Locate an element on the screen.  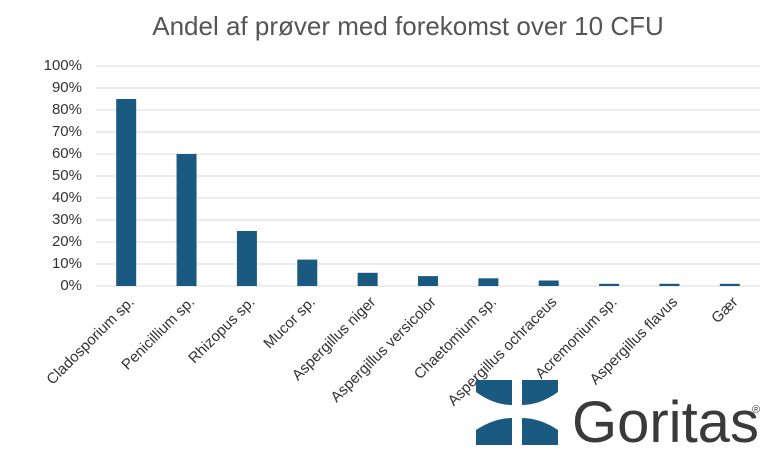
logo-registered: ® is located at coordinates (756, 410).